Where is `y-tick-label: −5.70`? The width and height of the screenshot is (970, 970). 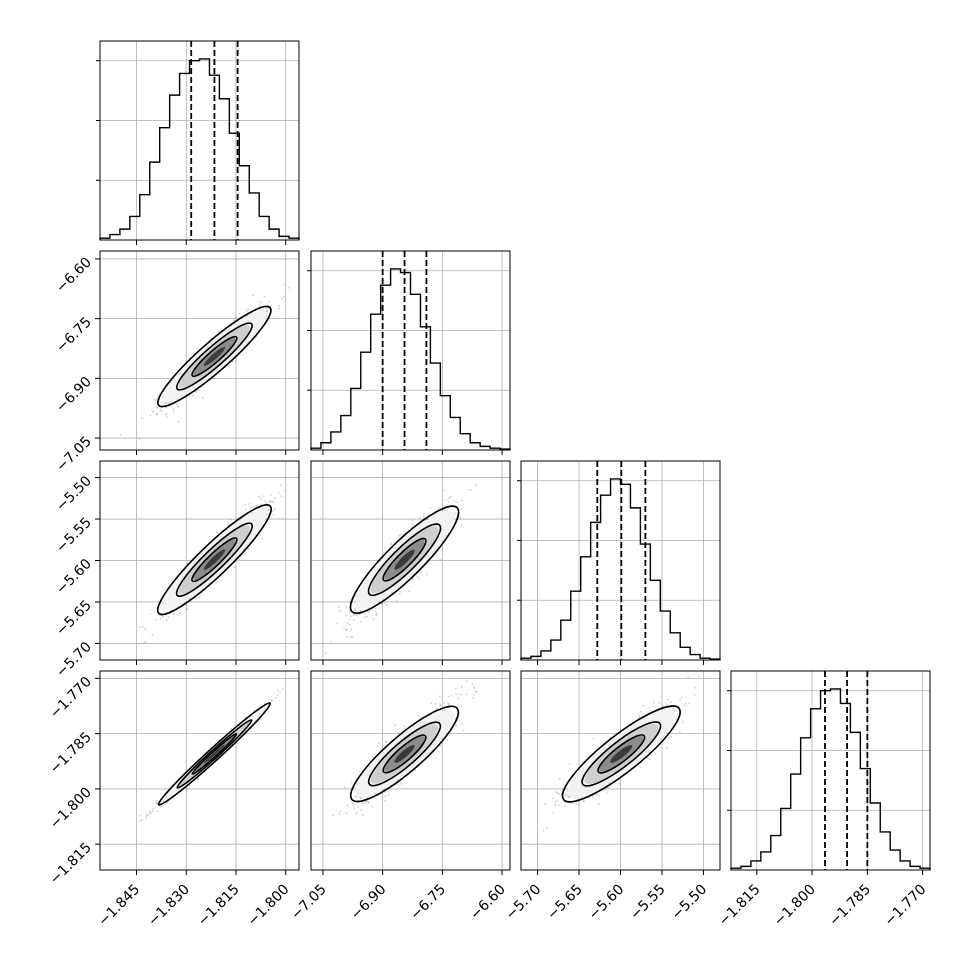 y-tick-label: −5.70 is located at coordinates (74, 660).